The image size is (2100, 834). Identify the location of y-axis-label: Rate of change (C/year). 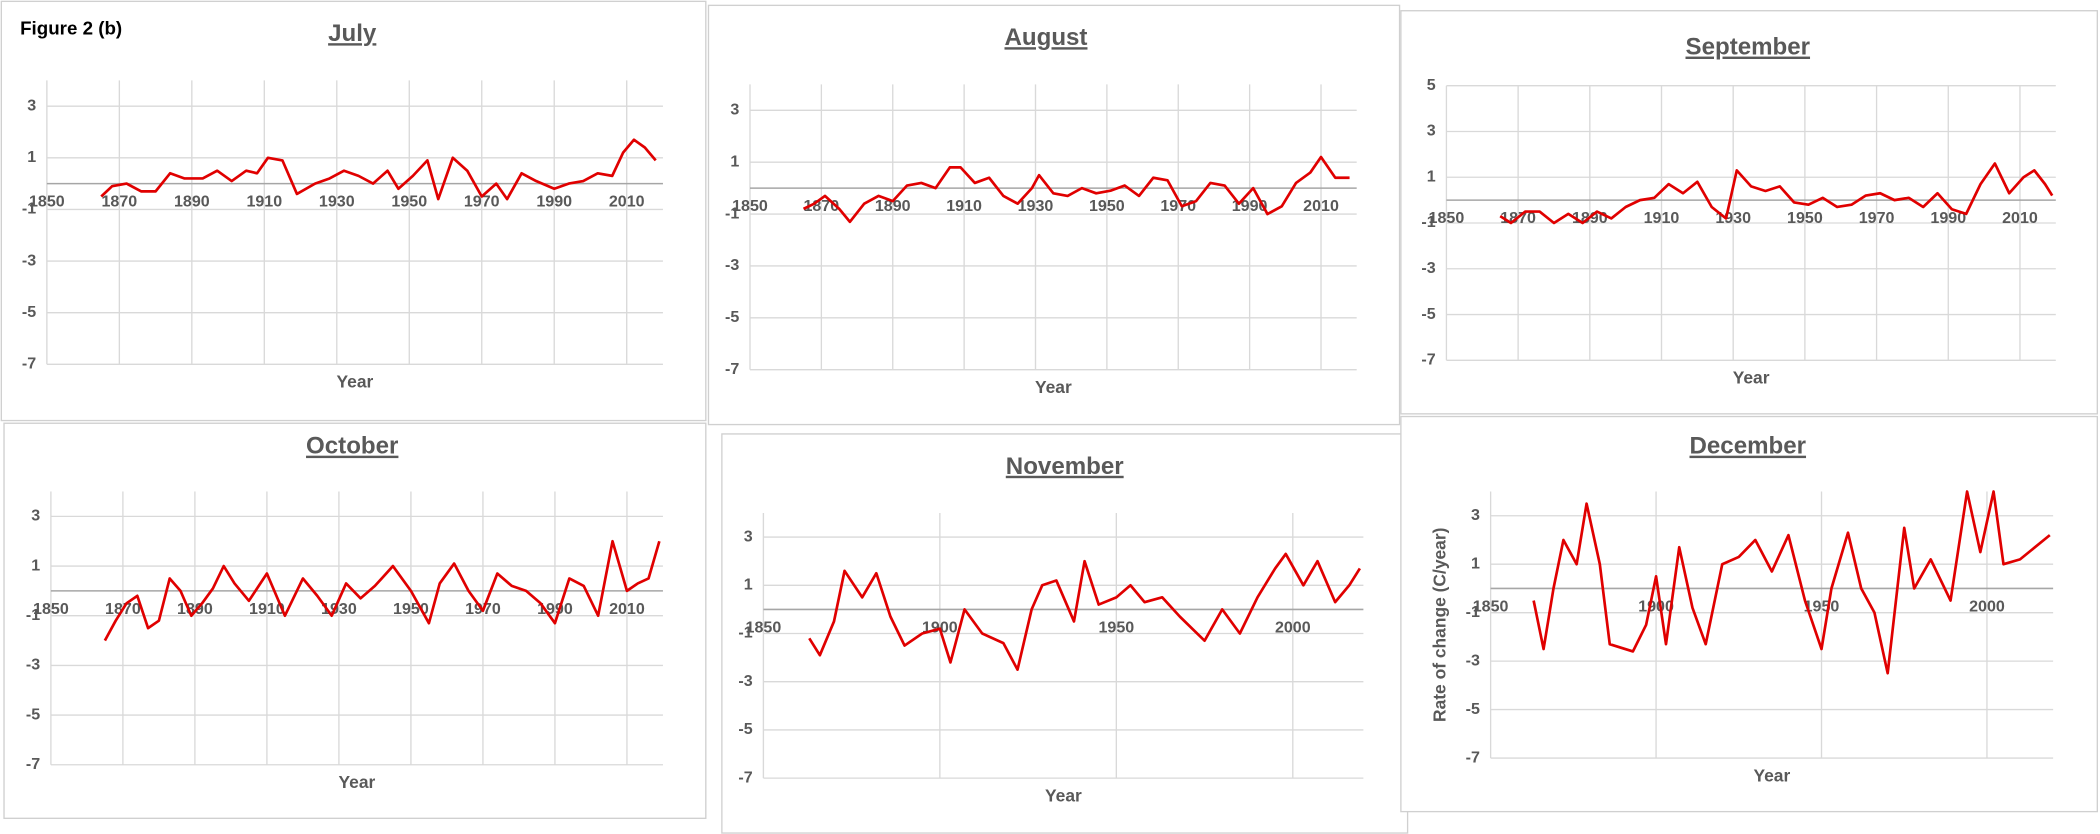
(1440, 625).